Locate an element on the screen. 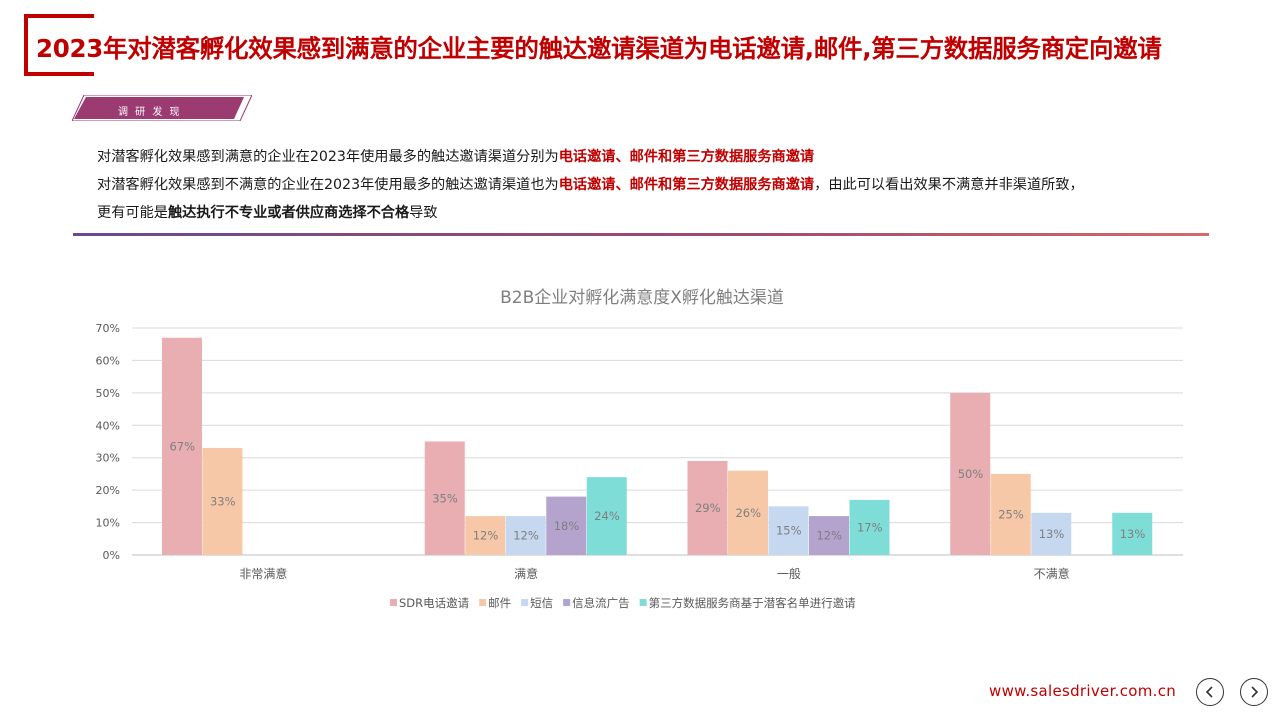  chevron-left-icon is located at coordinates (1209, 692).